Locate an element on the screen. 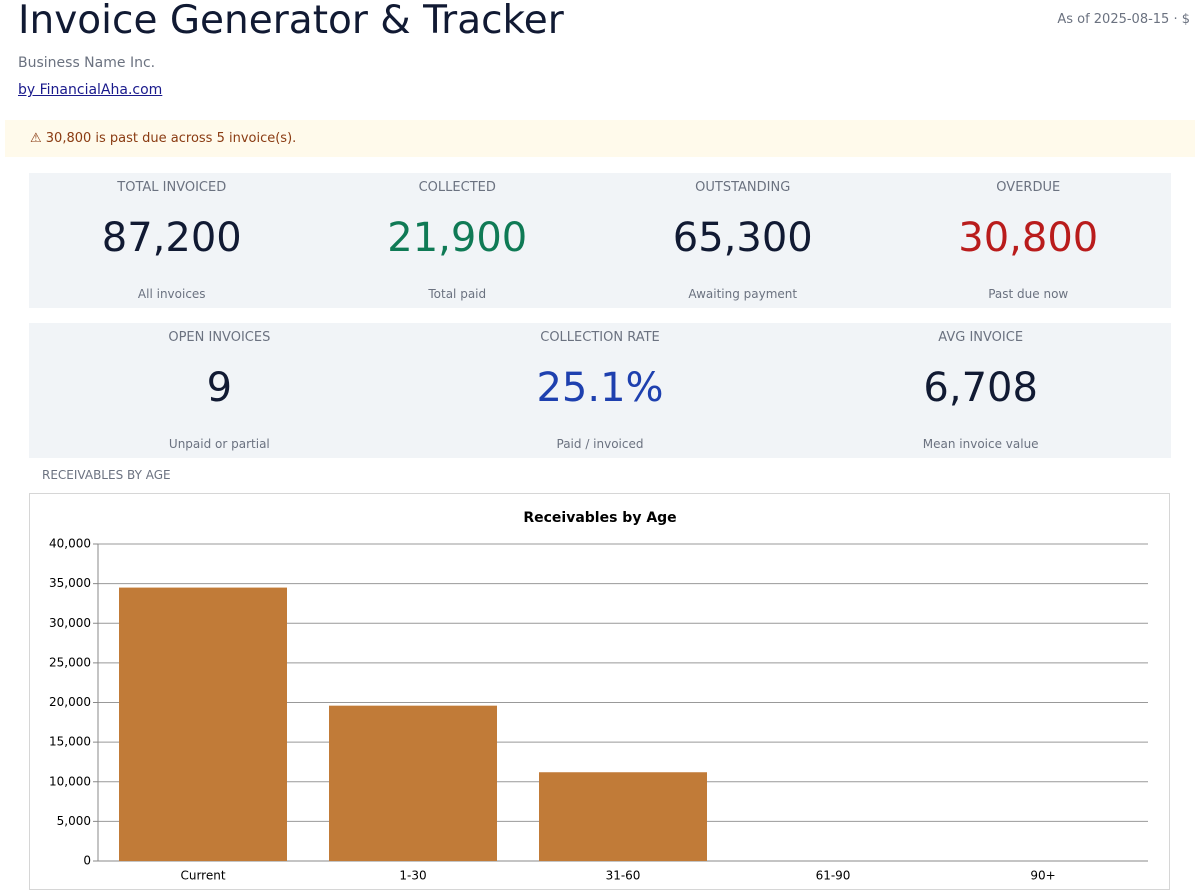 The width and height of the screenshot is (1200, 896). kpi-value: 87,200 is located at coordinates (171, 238).